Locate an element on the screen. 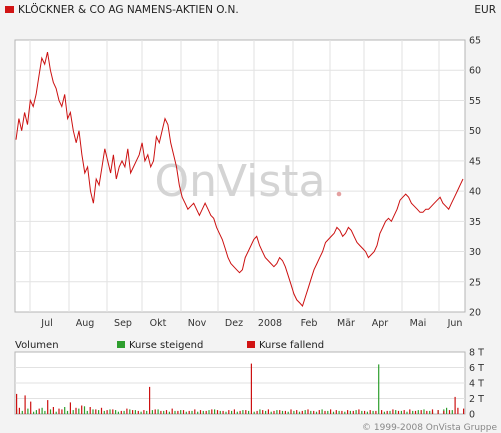 The width and height of the screenshot is (501, 433). price-tick-label: 30 is located at coordinates (475, 252).